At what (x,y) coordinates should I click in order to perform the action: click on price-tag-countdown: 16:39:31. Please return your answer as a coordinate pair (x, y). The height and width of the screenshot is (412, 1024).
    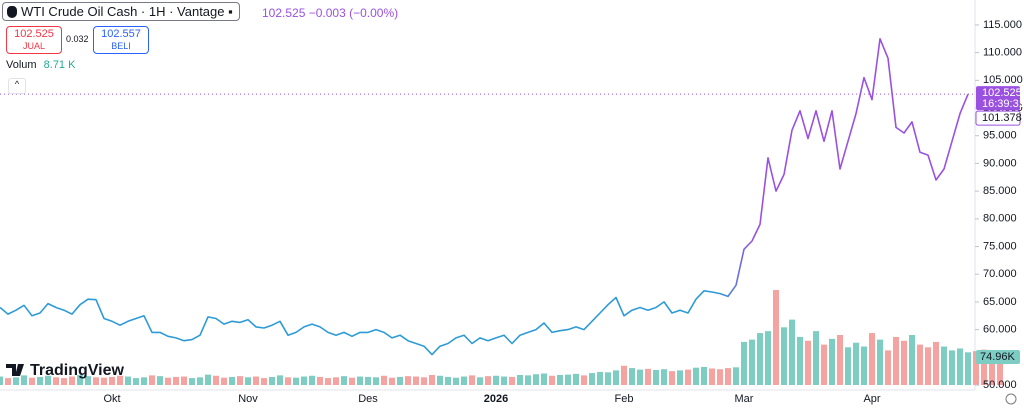
    Looking at the image, I should click on (1003, 104).